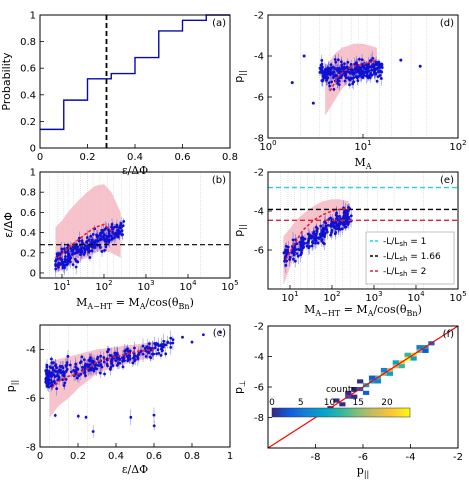  I want to click on xlabel-m: M, so click(309, 309).